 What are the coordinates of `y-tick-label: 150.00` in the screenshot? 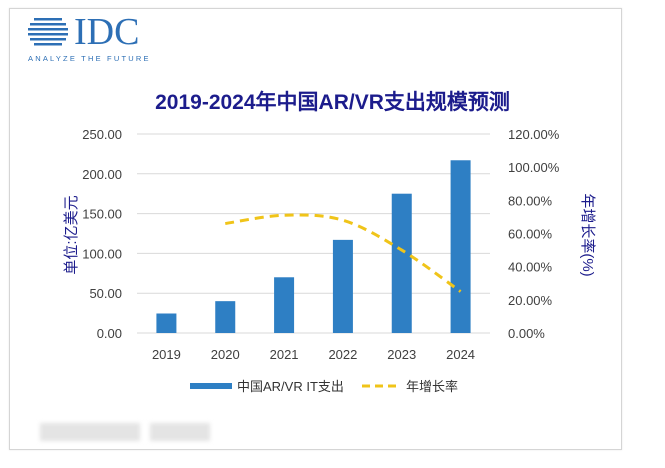 It's located at (102, 214).